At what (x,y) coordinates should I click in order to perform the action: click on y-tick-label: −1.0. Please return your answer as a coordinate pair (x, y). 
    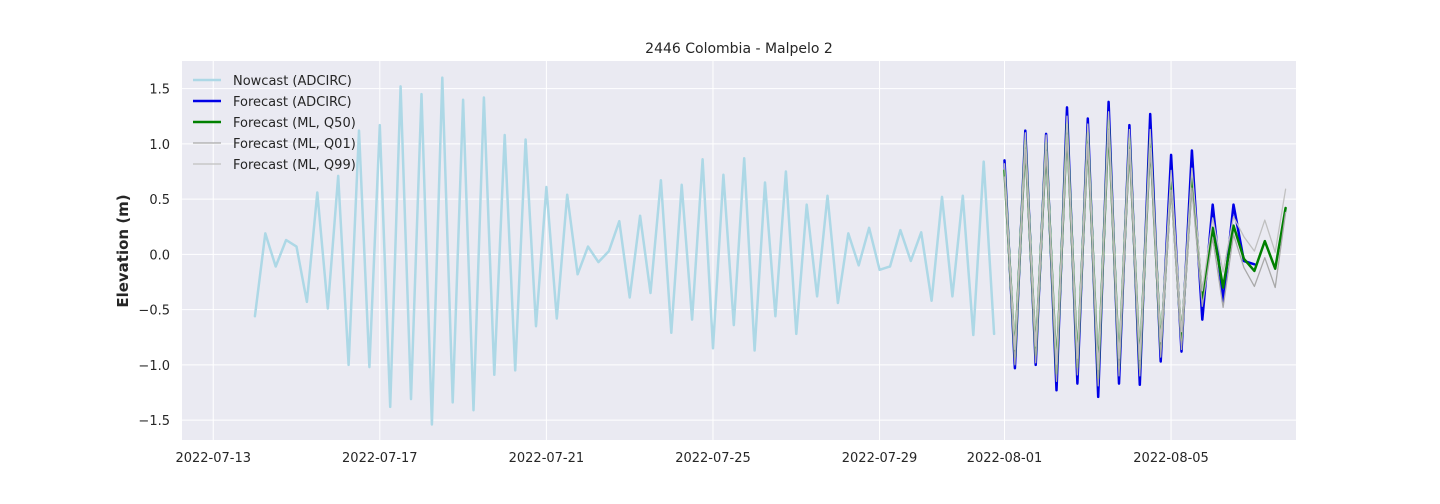
    Looking at the image, I should click on (154, 366).